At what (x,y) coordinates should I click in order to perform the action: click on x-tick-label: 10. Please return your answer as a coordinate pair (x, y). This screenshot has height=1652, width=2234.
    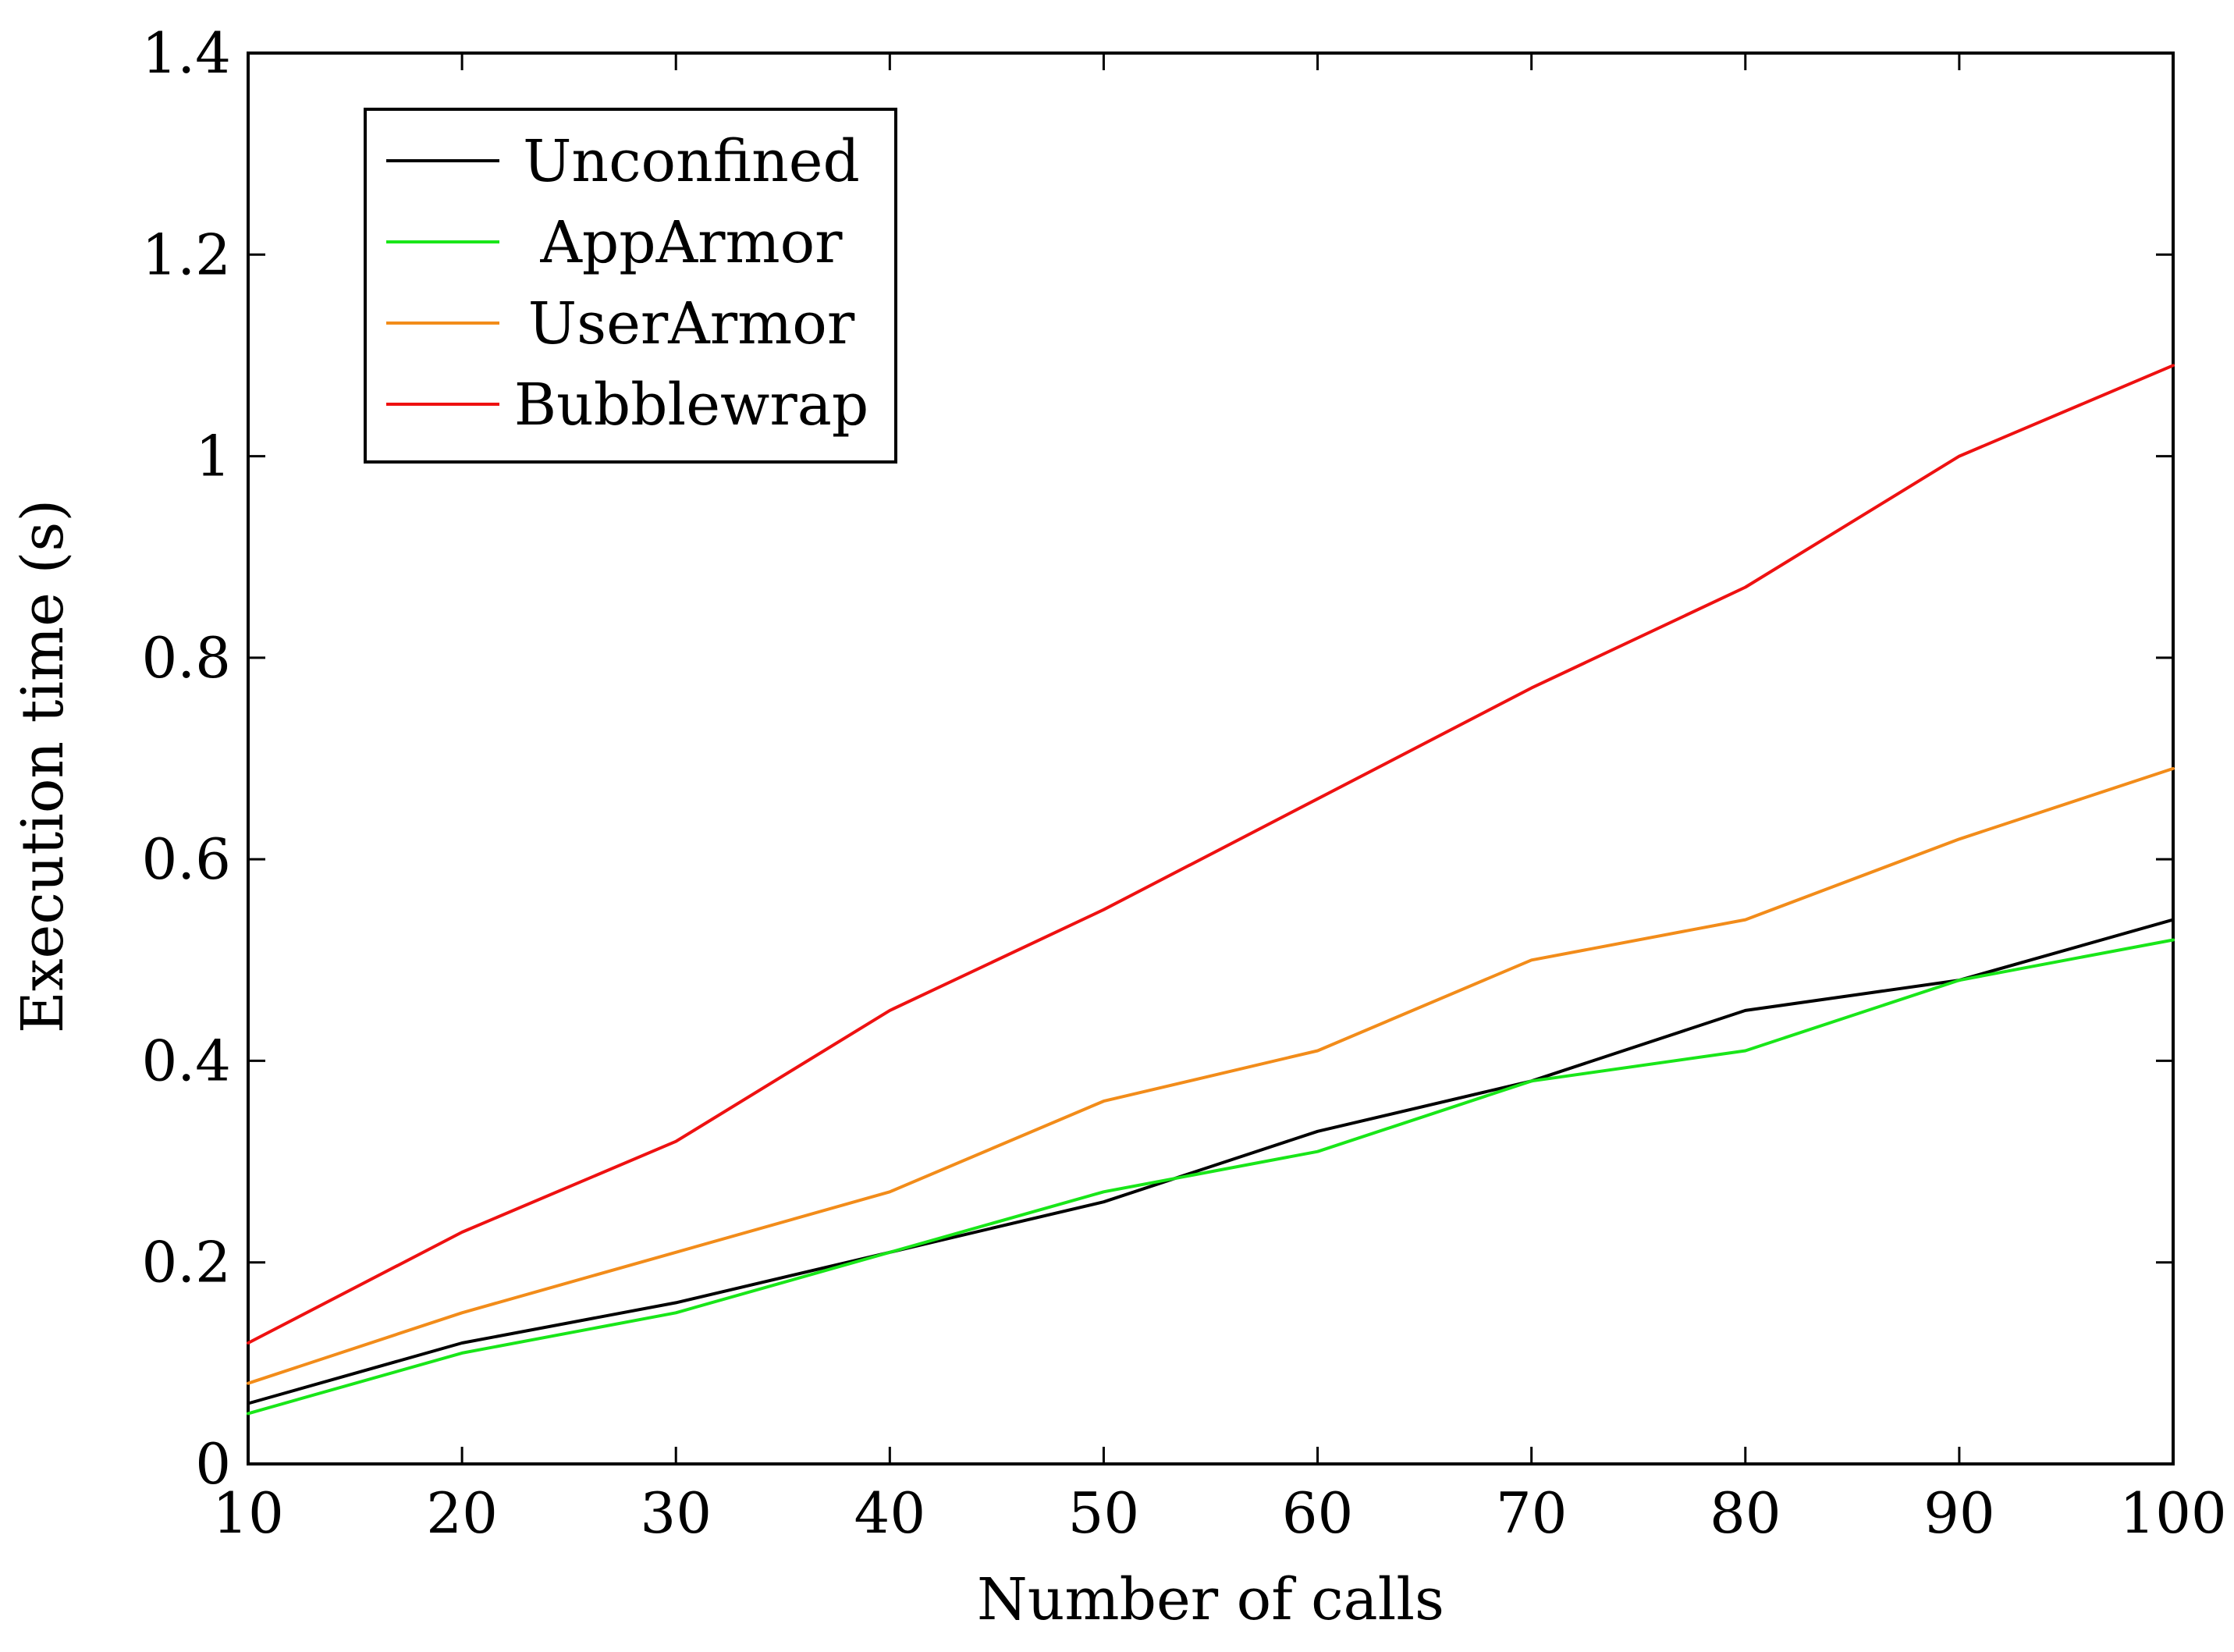
    Looking at the image, I should click on (248, 1513).